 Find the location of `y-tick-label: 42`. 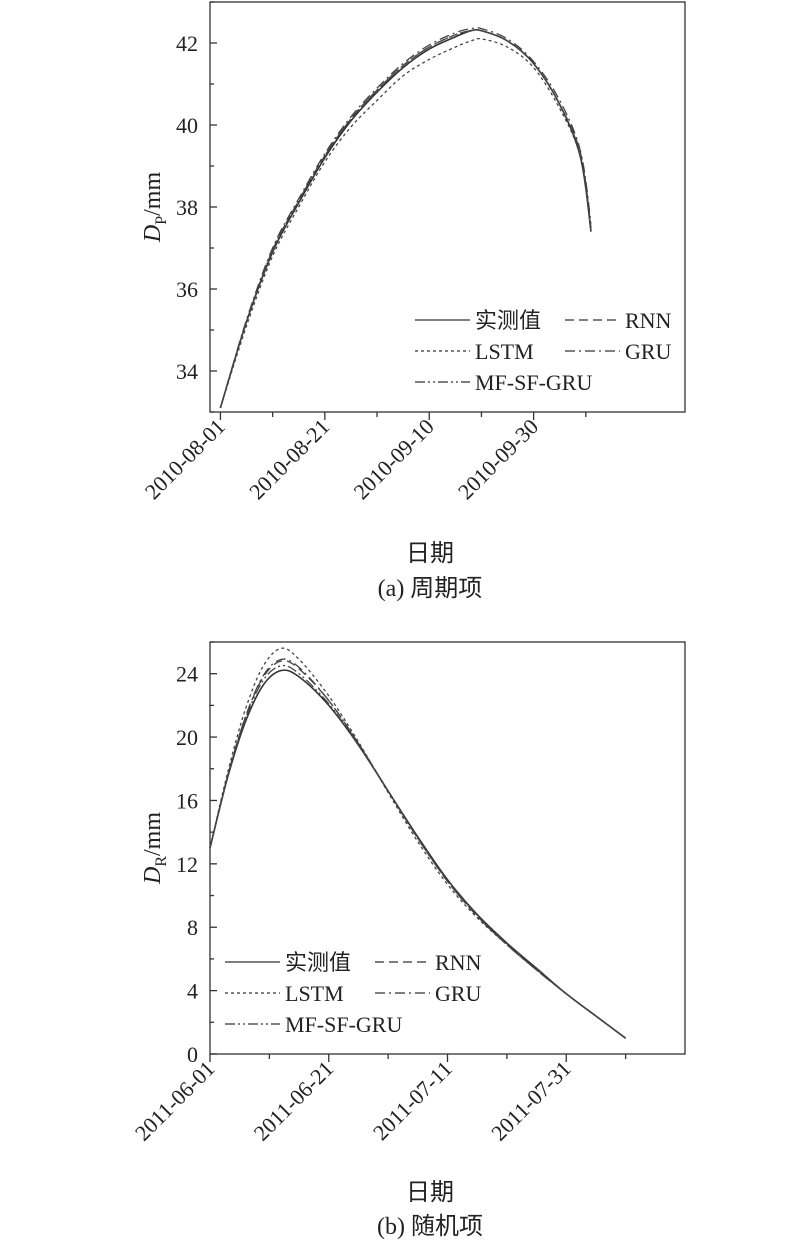

y-tick-label: 42 is located at coordinates (187, 43).